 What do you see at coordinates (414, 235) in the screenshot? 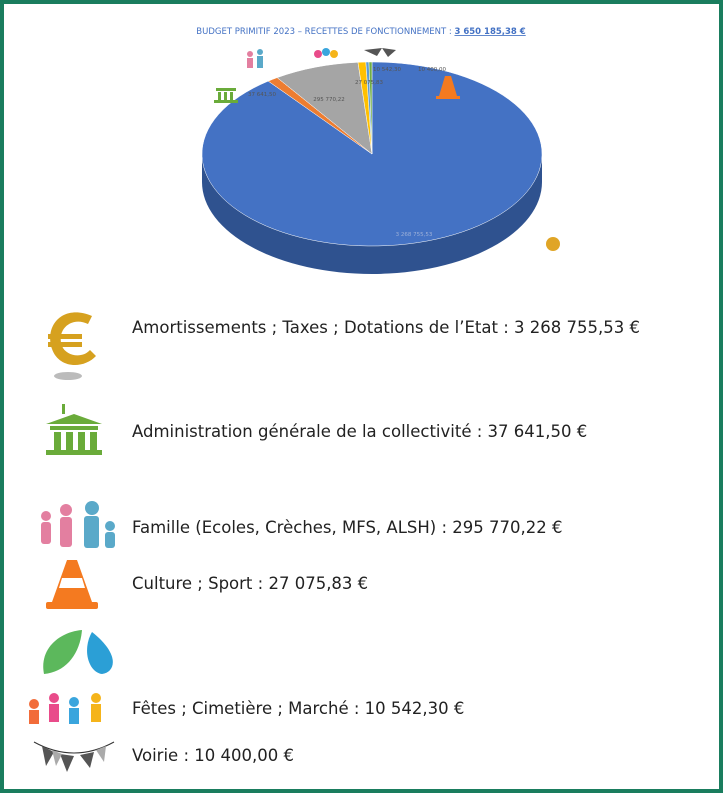
I see `slice-label: 3 268 755,53` at bounding box center [414, 235].